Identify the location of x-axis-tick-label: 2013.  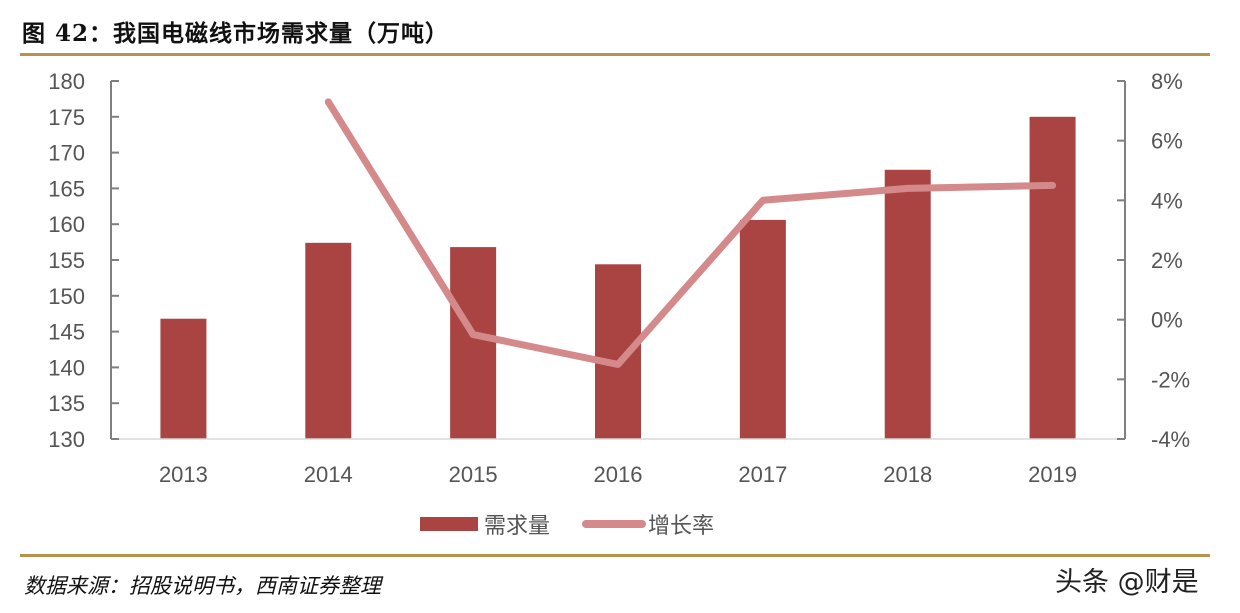
(183, 474).